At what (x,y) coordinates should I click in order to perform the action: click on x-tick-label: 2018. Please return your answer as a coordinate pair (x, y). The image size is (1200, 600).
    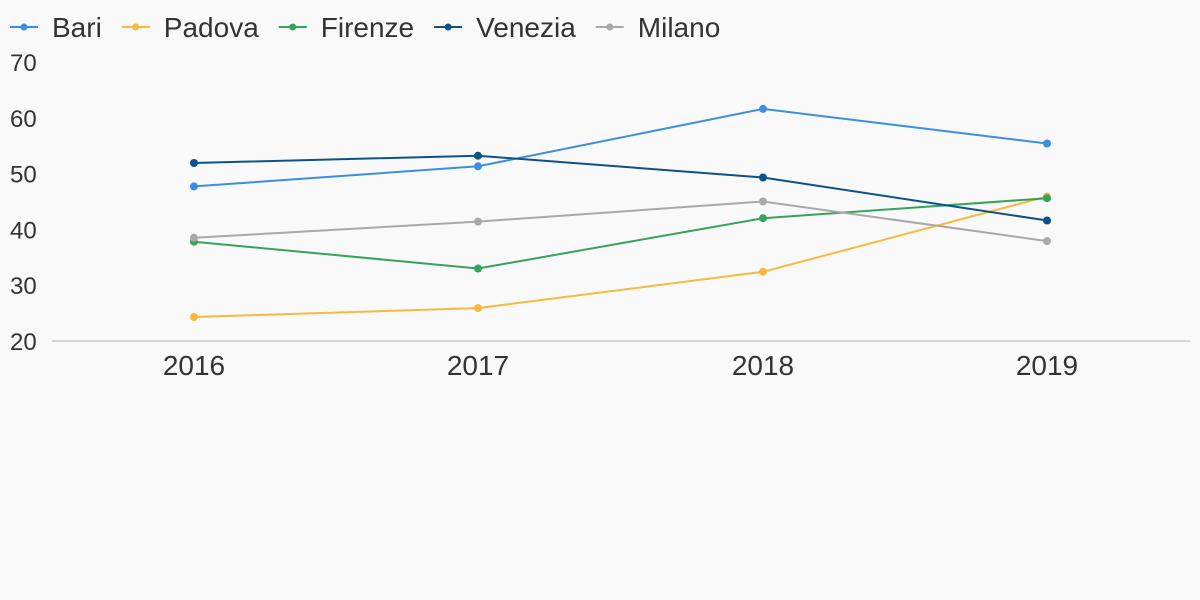
    Looking at the image, I should click on (763, 365).